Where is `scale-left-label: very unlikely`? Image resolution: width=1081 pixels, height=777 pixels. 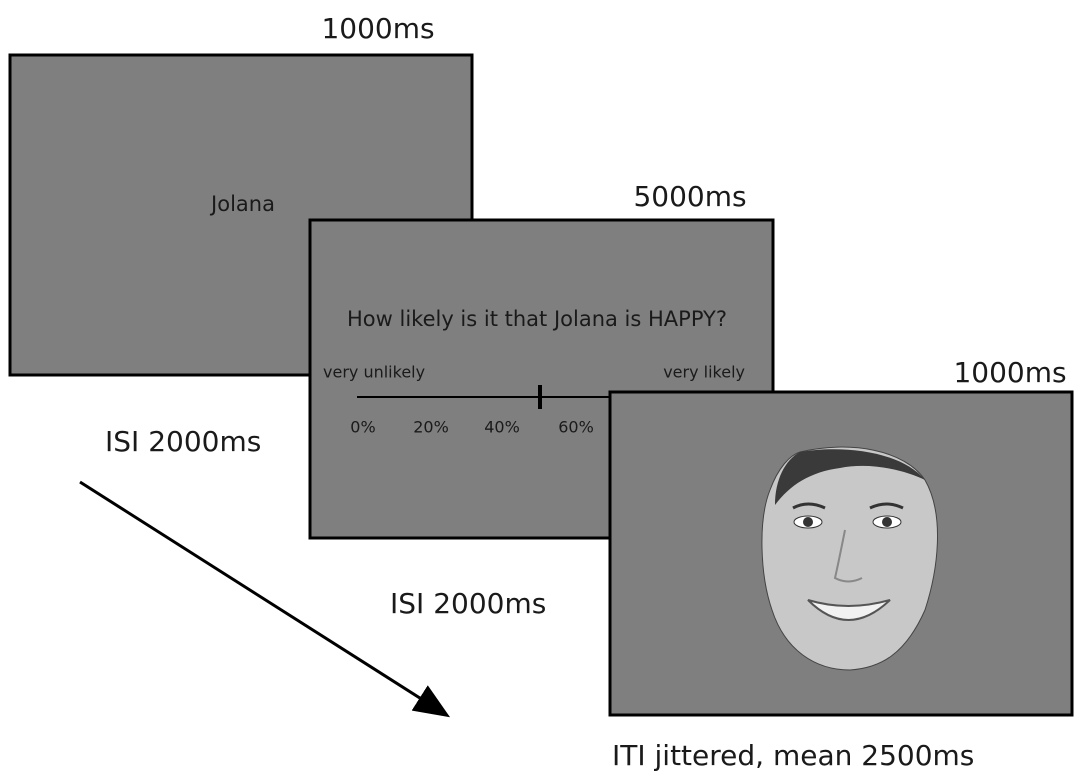 scale-left-label: very unlikely is located at coordinates (374, 372).